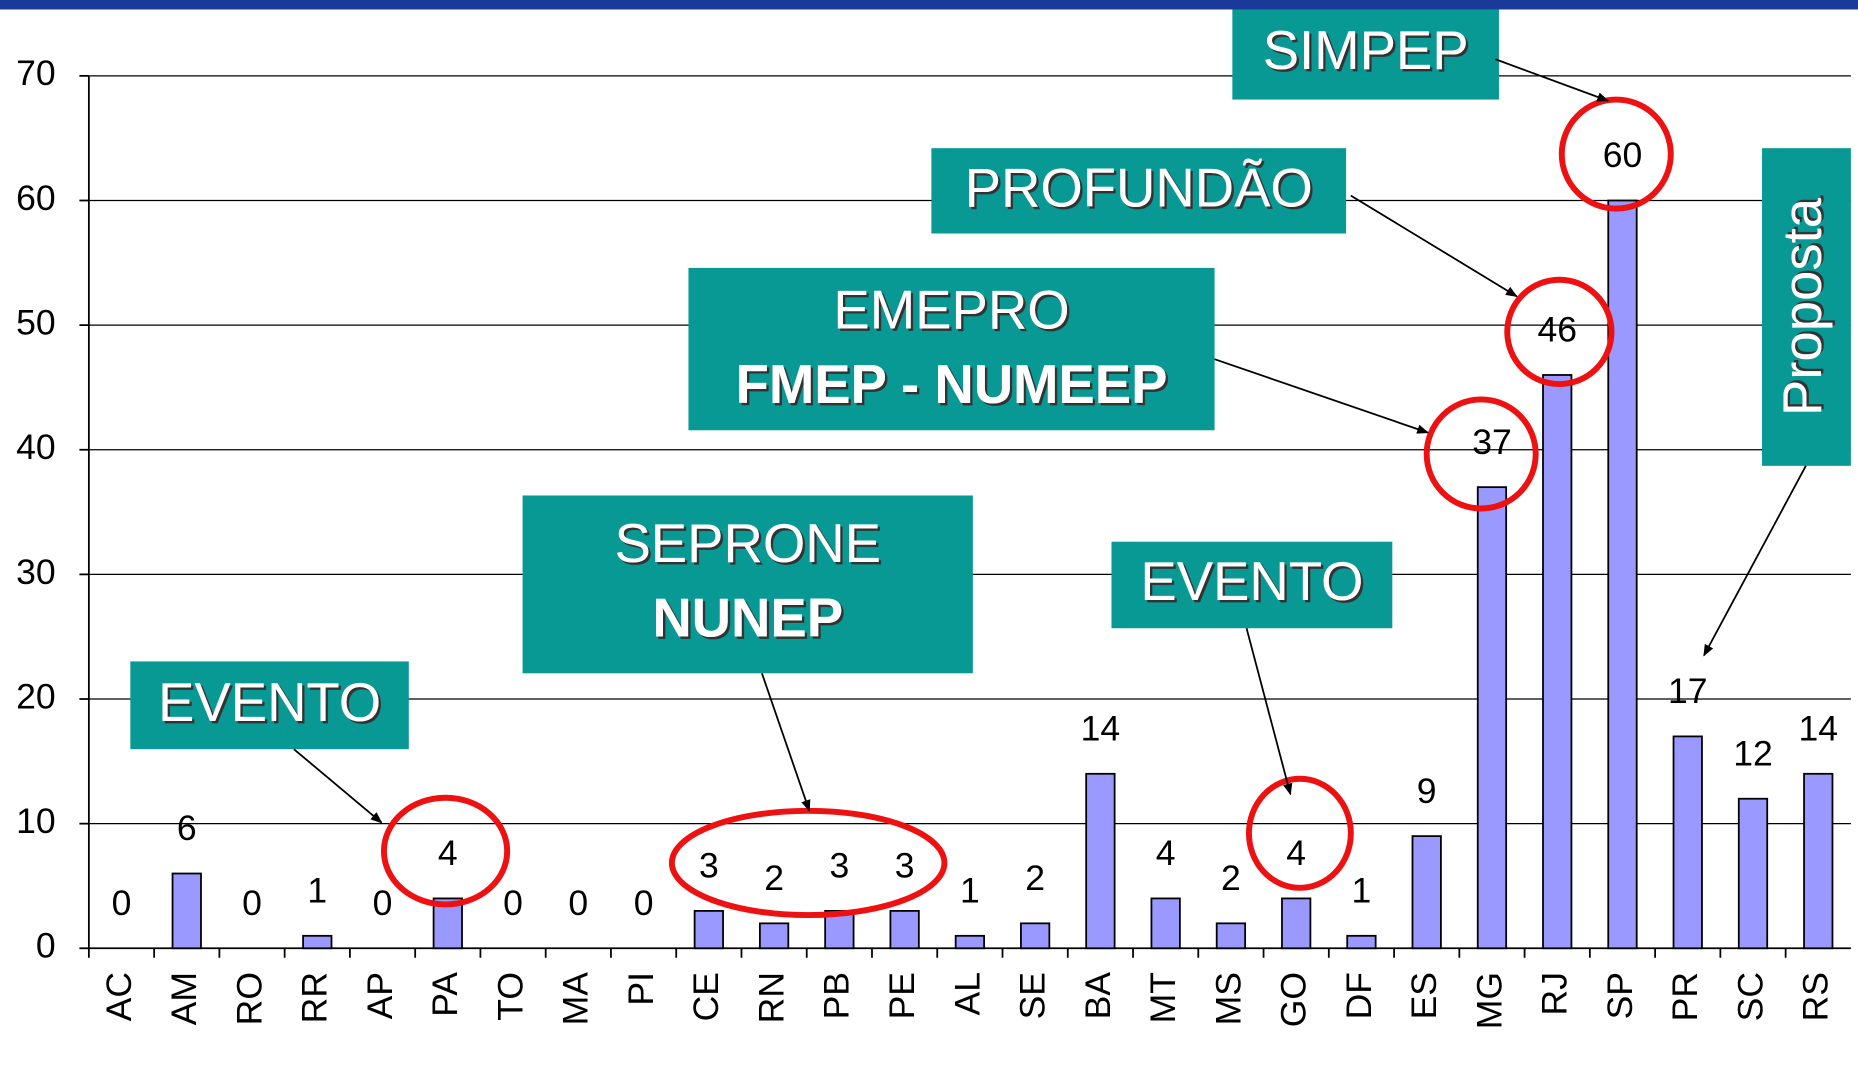 This screenshot has height=1068, width=1858. Describe the element at coordinates (747, 543) in the screenshot. I see `annotation-text: SEPRONE` at that location.